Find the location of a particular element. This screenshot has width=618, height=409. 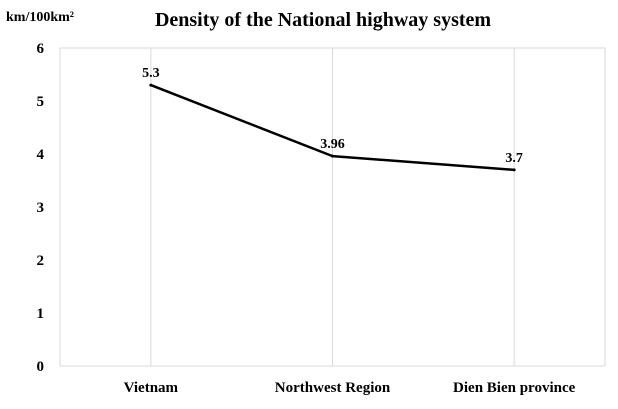

y-axis-unit-label: km/100km² is located at coordinates (40, 17).